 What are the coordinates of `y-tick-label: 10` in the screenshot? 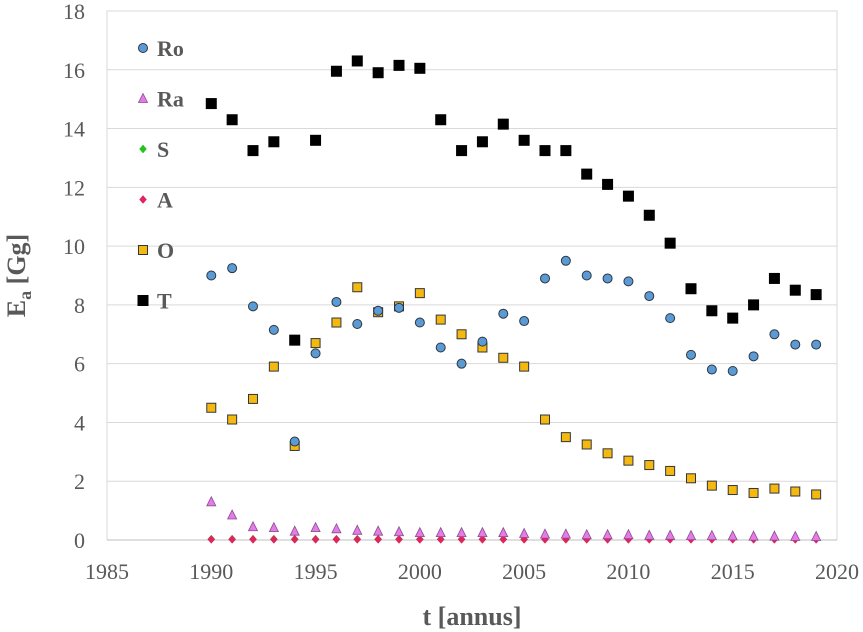 It's located at (74, 246).